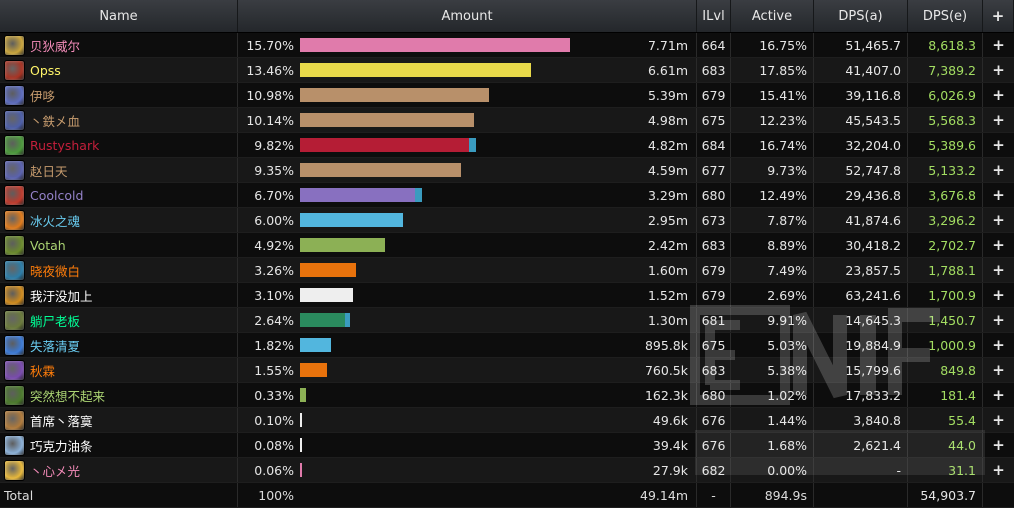 The width and height of the screenshot is (1014, 508). I want to click on player-name-cell: 丶鉄㐅血, so click(119, 120).